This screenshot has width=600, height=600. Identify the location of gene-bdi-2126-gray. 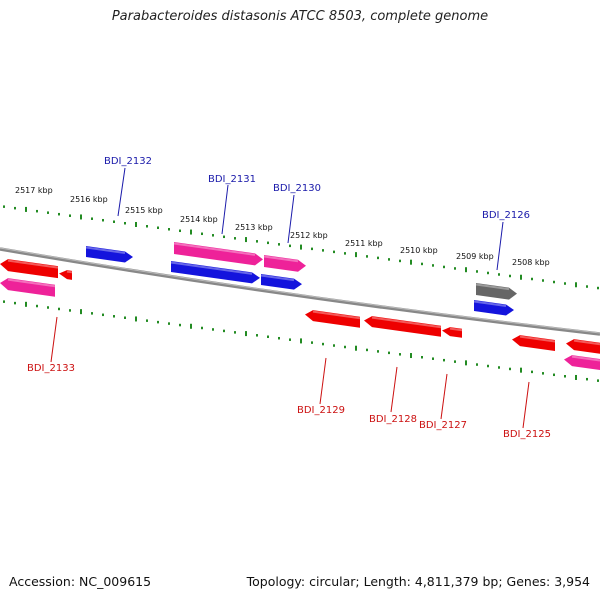
(496, 291).